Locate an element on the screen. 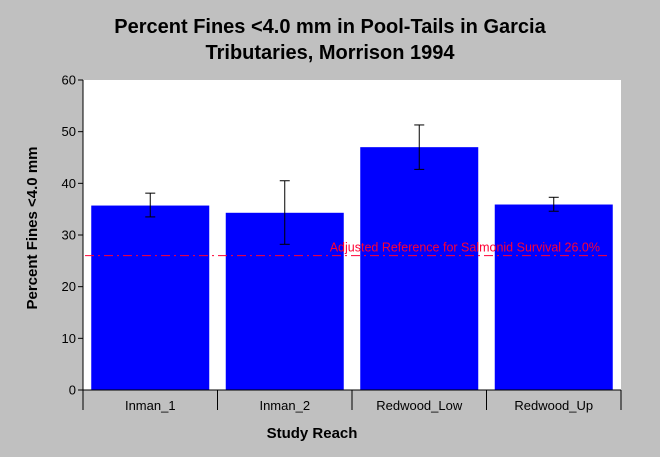 Image resolution: width=660 pixels, height=457 pixels. y-tick-label: 50 is located at coordinates (69, 131).